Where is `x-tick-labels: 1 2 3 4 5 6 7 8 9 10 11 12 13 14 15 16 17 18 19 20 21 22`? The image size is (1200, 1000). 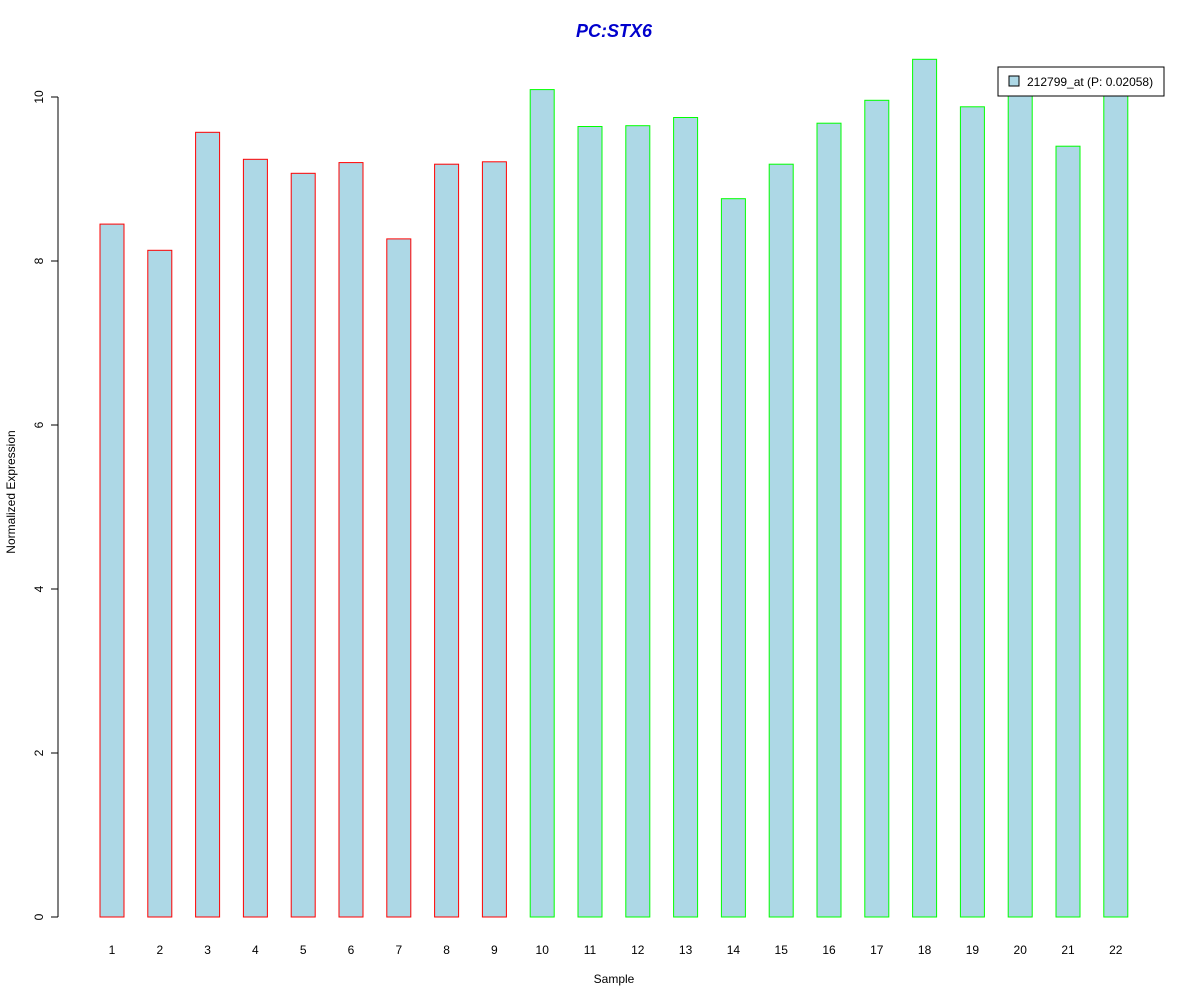 x-tick-labels: 1 2 3 4 5 6 7 8 9 10 11 12 13 14 15 16 17 18 19 20 21 22 is located at coordinates (616, 950).